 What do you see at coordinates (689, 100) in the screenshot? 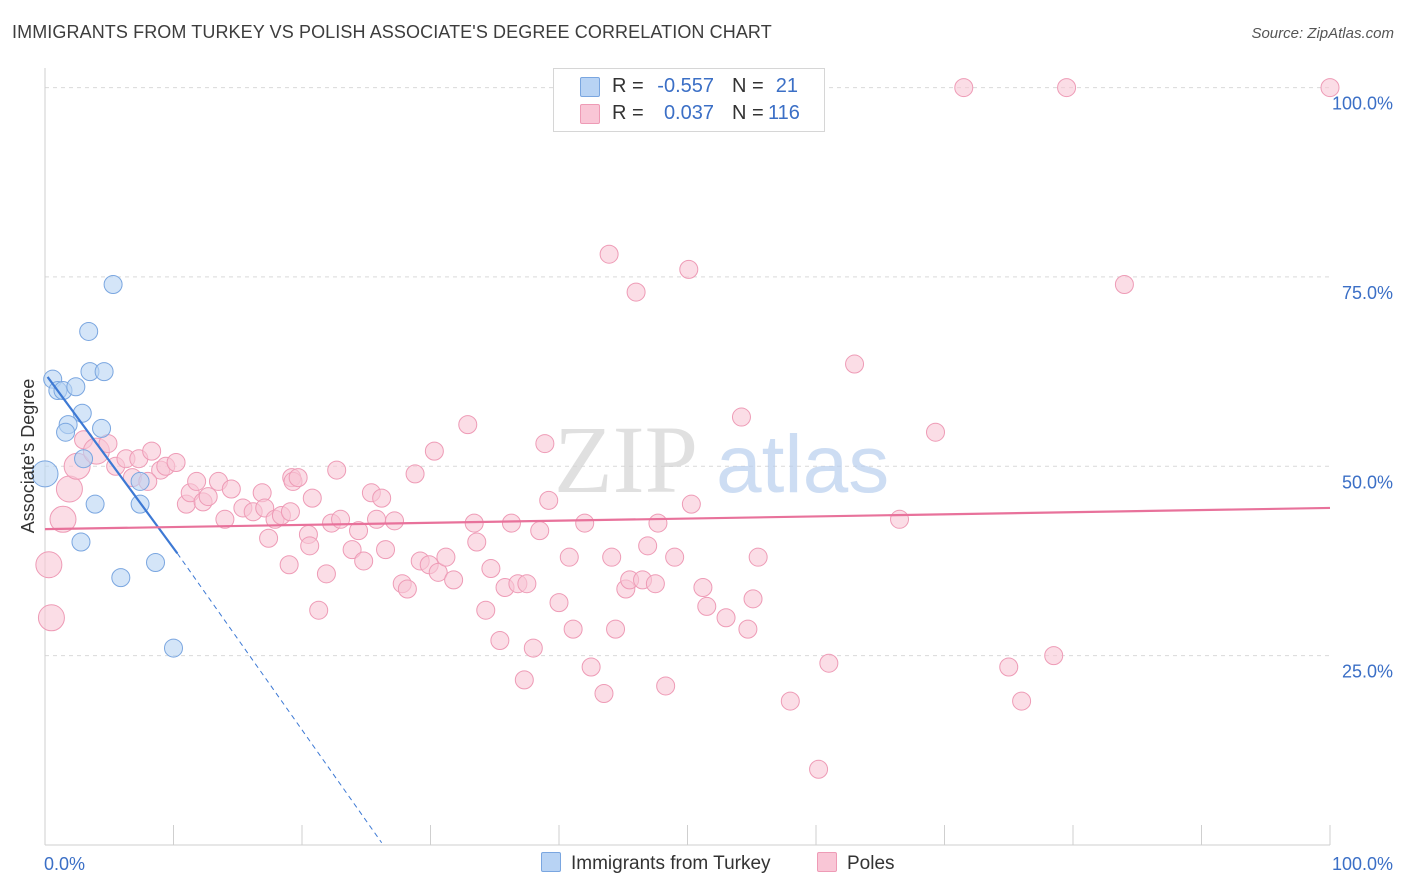
I see `correlation-legend: R = -0.557 N = 21 R = 0.037 N = 116` at bounding box center [689, 100].